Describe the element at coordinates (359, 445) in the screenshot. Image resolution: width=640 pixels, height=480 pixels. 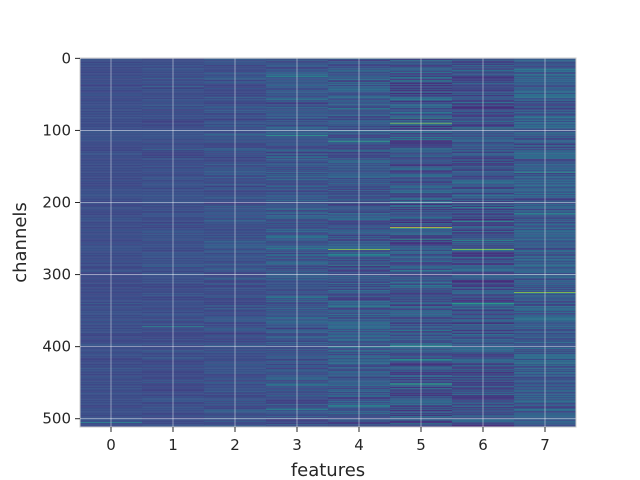
I see `x-tick-label: 4` at that location.